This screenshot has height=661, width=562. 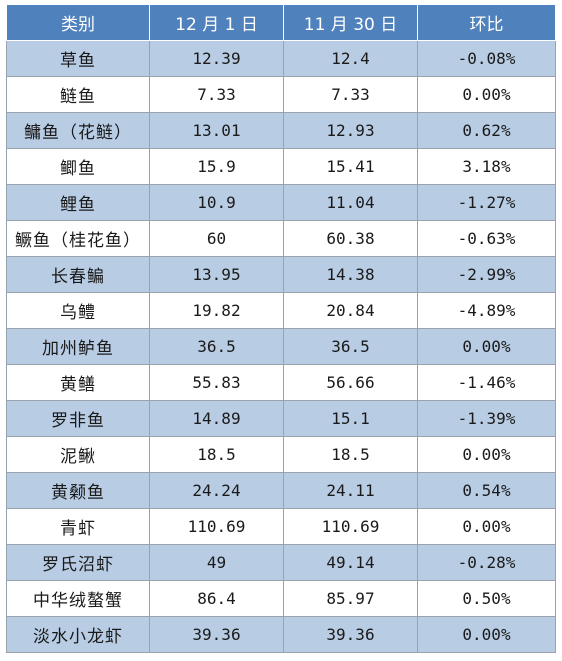 I want to click on cell-category: 淡水小龙虾, so click(x=78, y=634).